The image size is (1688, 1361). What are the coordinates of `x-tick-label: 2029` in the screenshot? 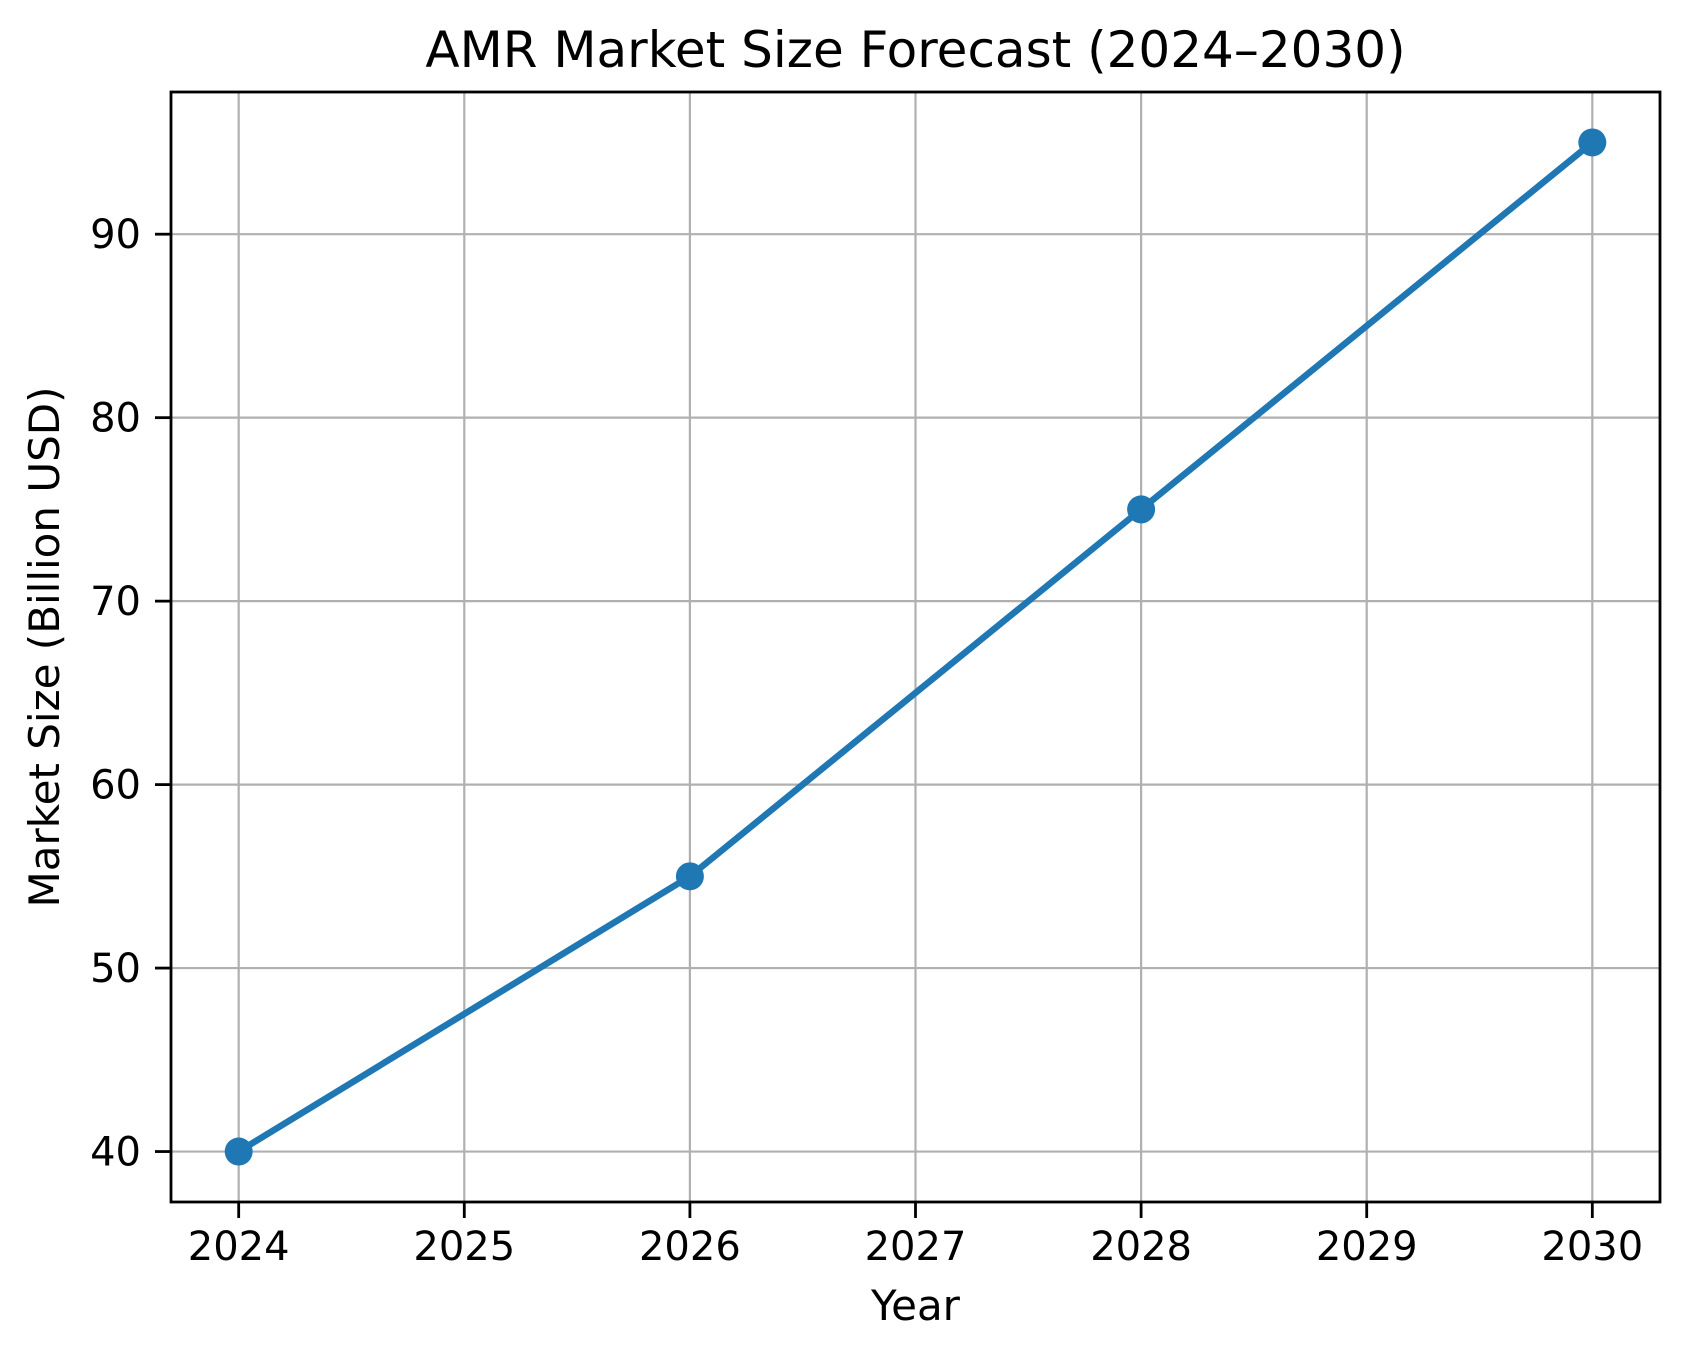 It's located at (1367, 1247).